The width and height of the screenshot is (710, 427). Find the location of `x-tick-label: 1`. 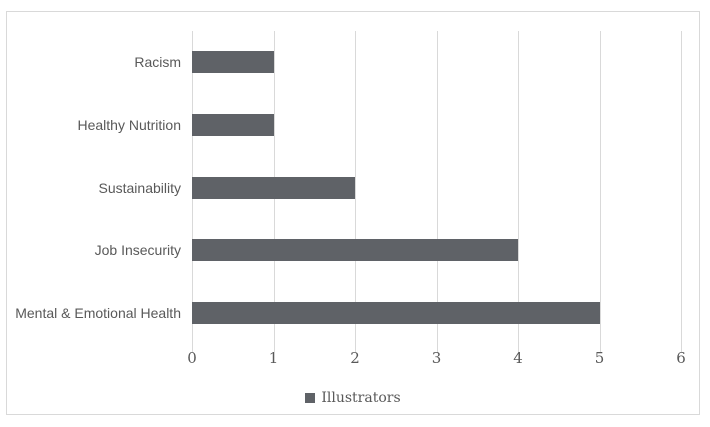

x-tick-label: 1 is located at coordinates (273, 358).